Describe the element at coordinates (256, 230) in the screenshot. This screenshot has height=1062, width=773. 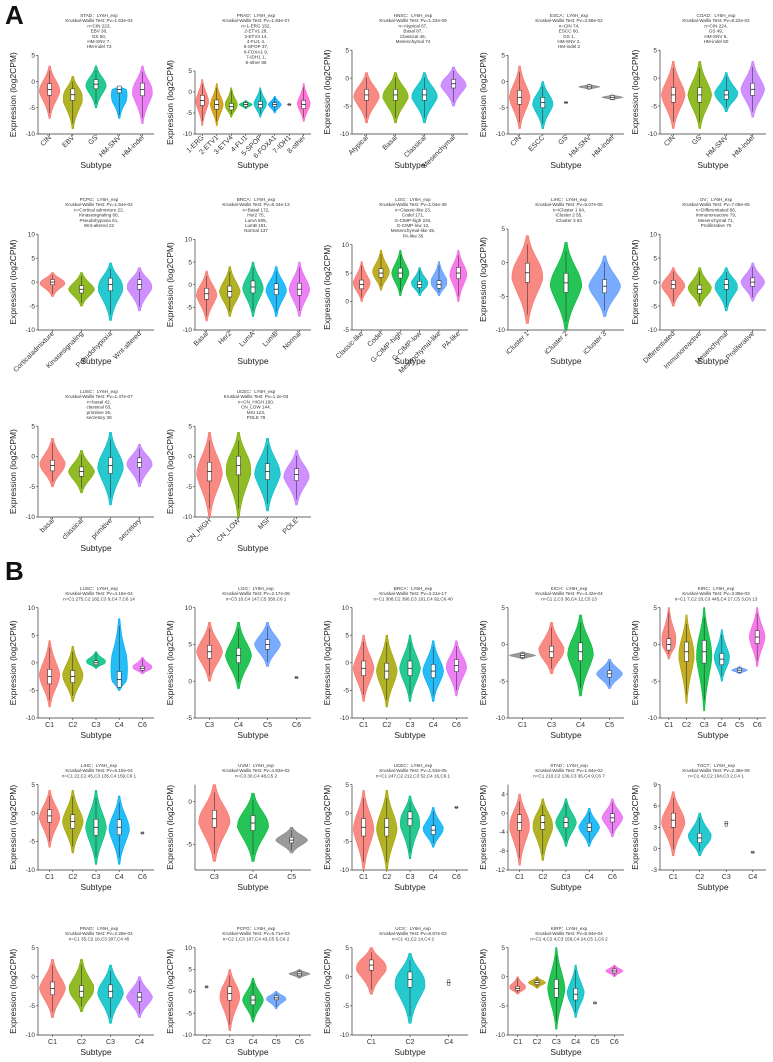
I see `chart-title-line: Normal 137` at that location.